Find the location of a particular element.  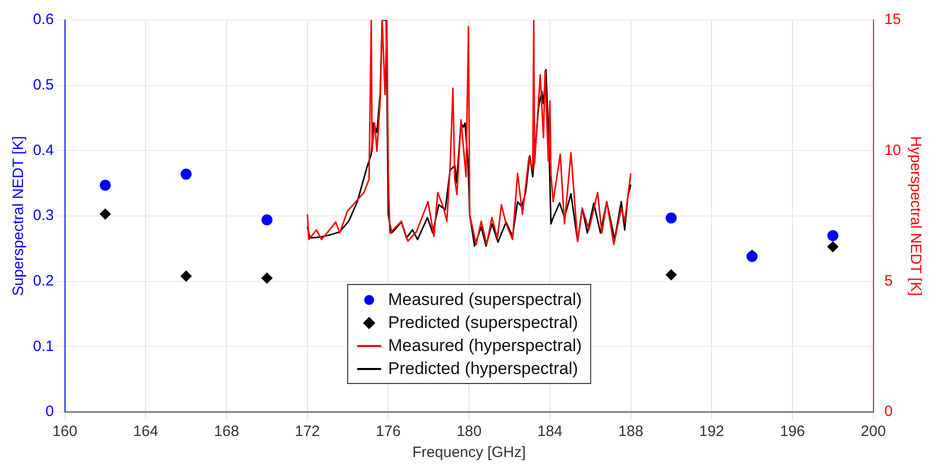

y-tick-label: 0 is located at coordinates (50, 411).